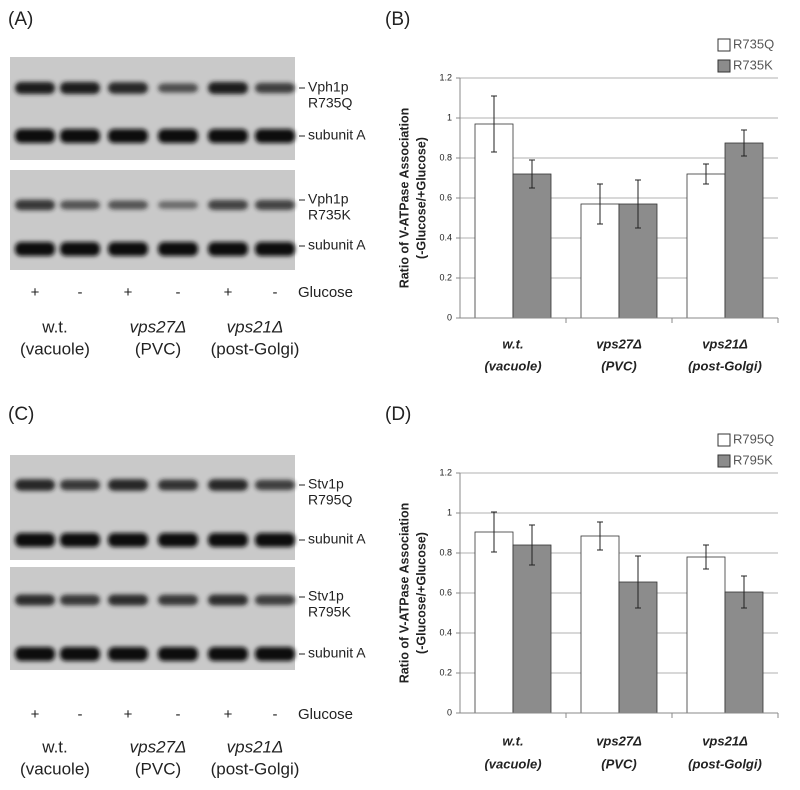  I want to click on y-tick-label: 1, so click(449, 117).